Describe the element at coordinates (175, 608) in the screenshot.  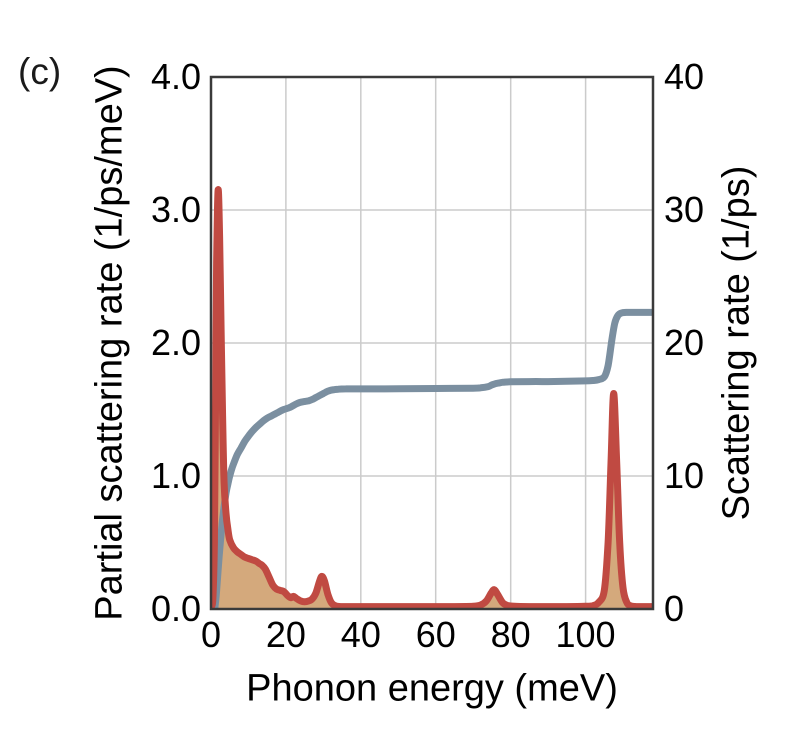
I see `tick-label: 0.0` at that location.